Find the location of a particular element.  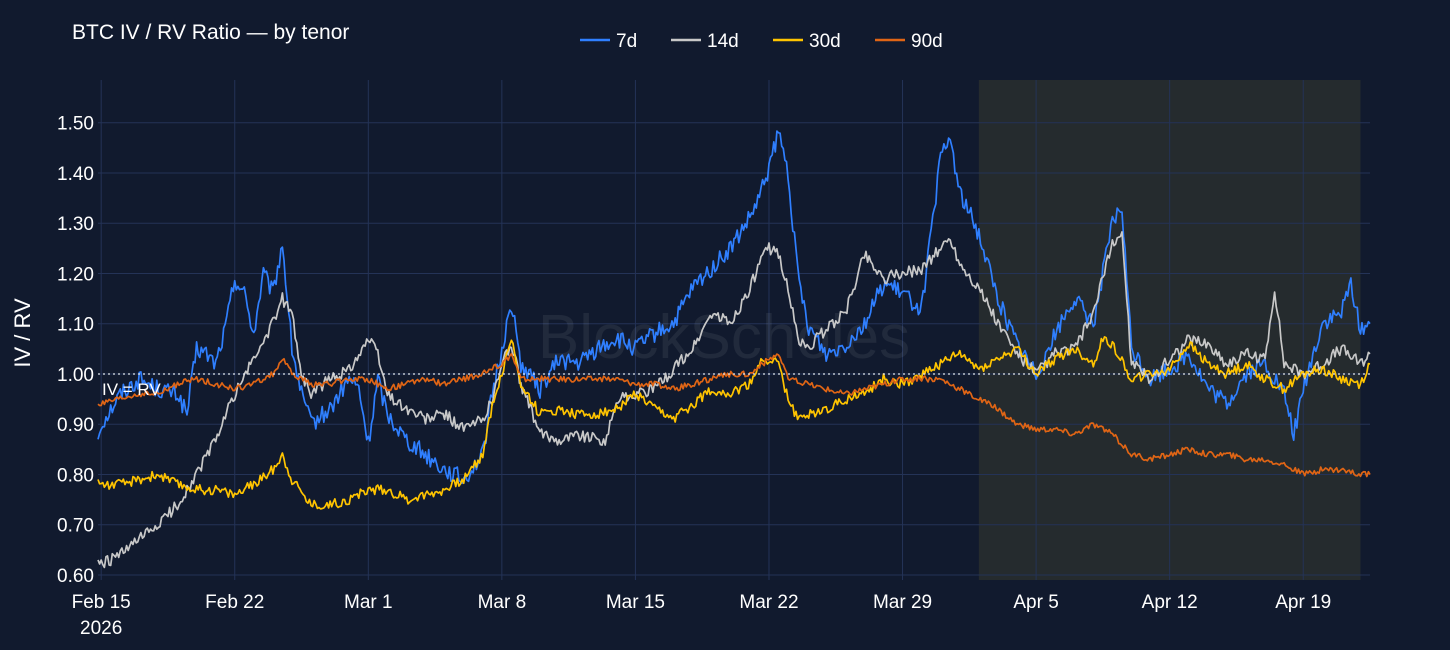

x-tick-label: Mar 29 is located at coordinates (902, 602).